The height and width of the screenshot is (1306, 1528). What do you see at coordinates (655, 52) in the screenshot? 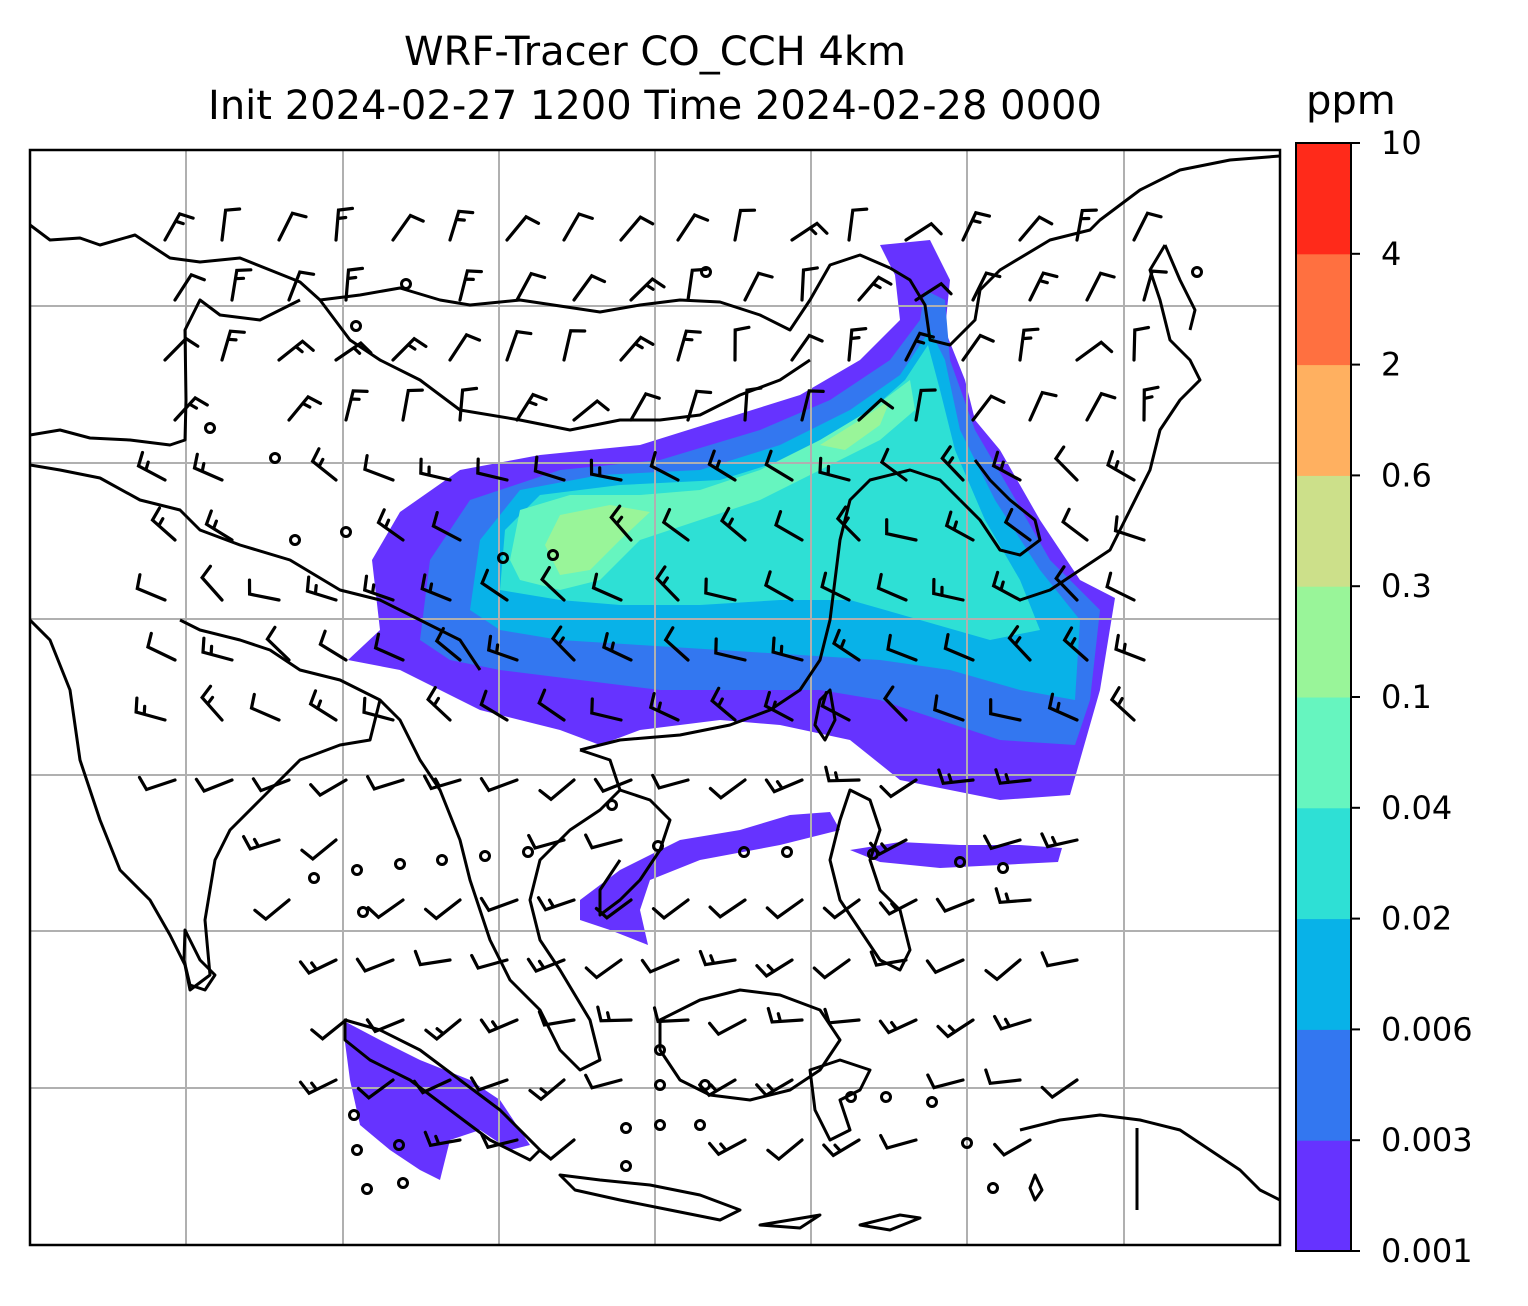
I see `title-line-1: WRF-Tracer CO_CCH 4km` at bounding box center [655, 52].